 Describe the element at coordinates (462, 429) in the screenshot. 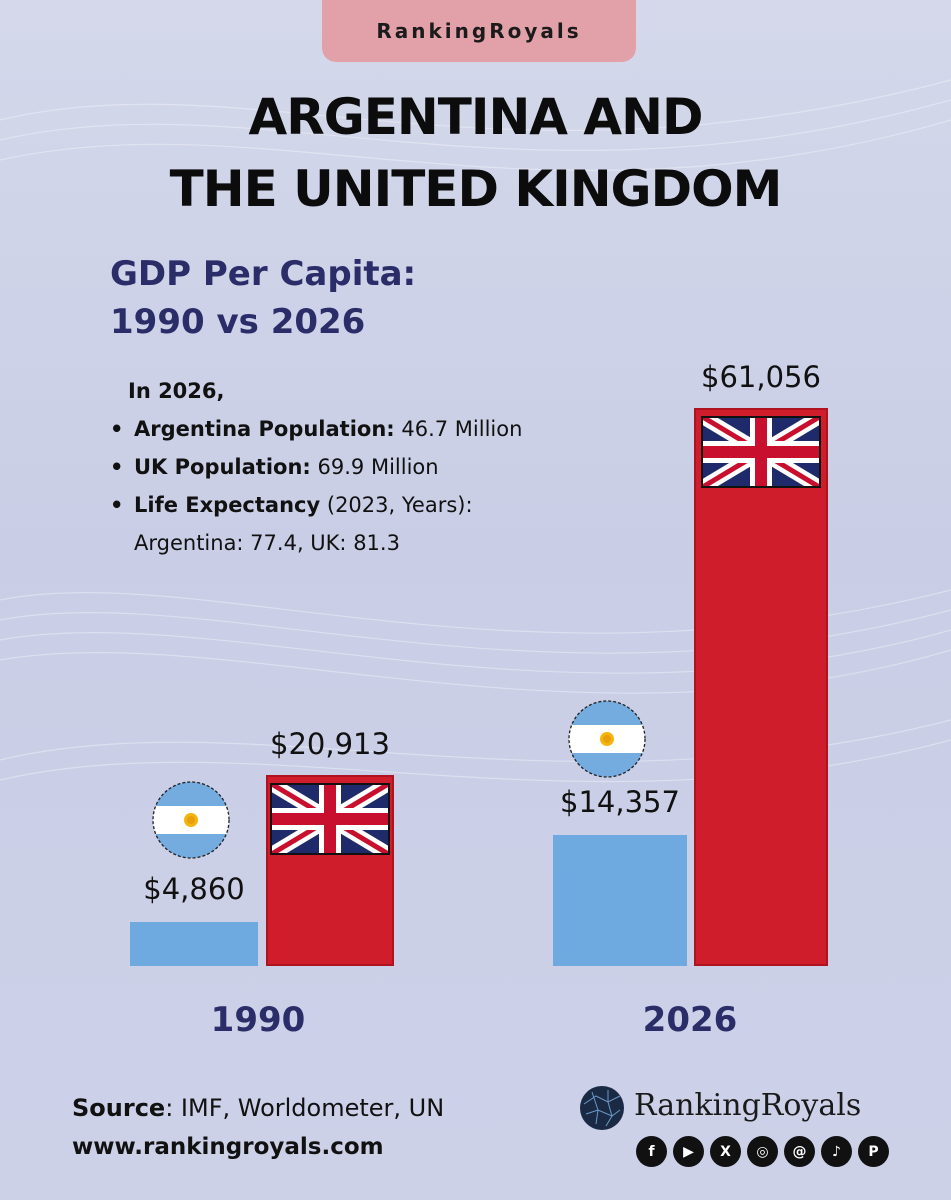

I see `fact-value: 46.7 Million` at that location.